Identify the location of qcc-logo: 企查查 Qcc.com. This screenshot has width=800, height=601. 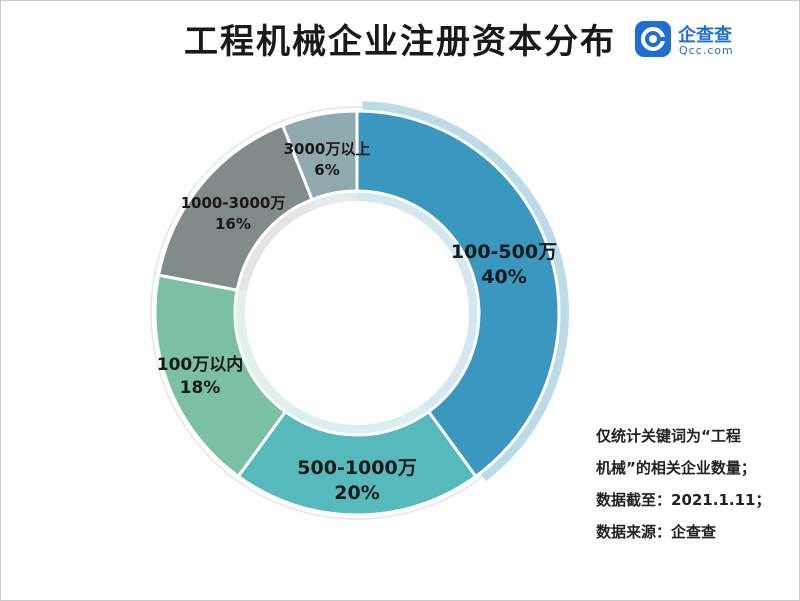
(694, 40).